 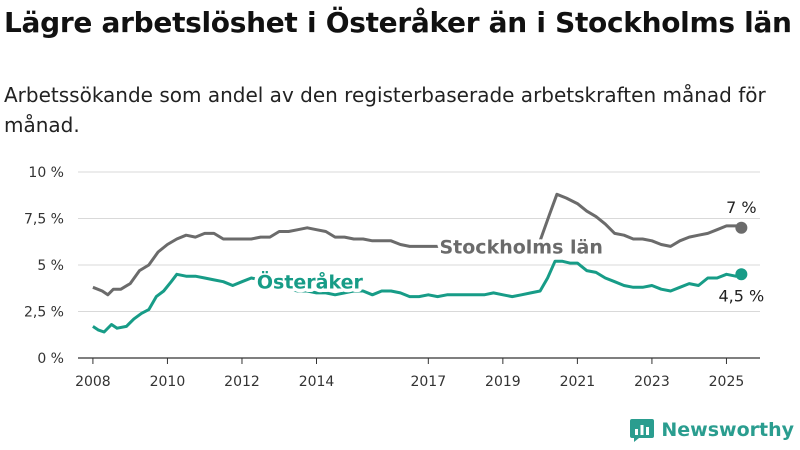 What do you see at coordinates (44, 220) in the screenshot?
I see `y-tick-label: 7,5 %` at bounding box center [44, 220].